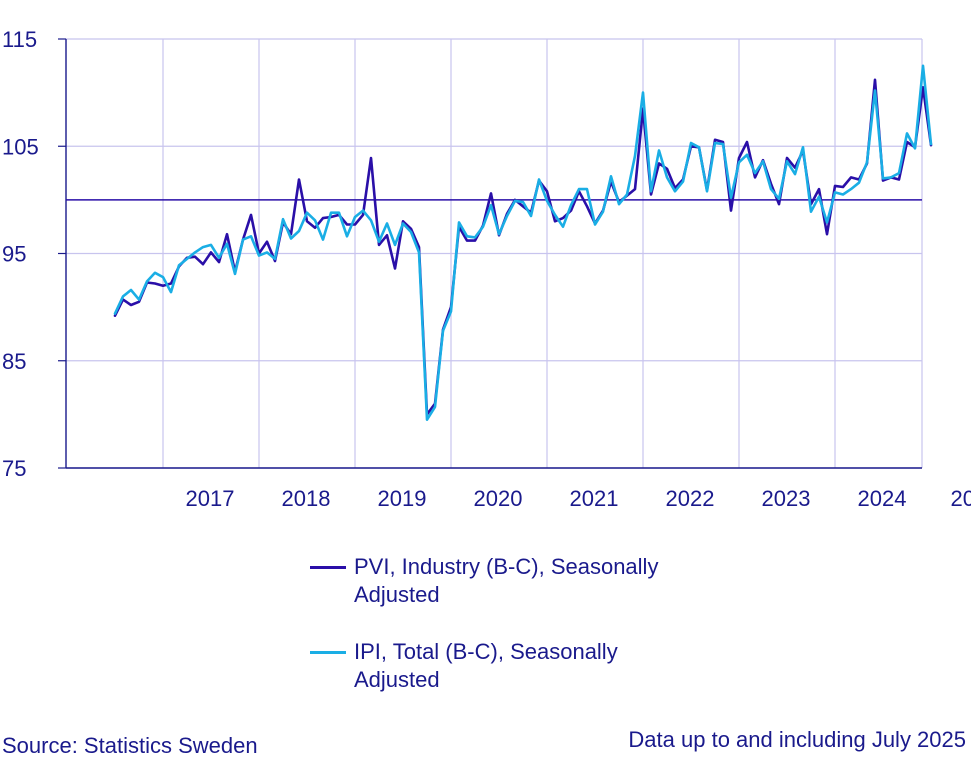 Image resolution: width=971 pixels, height=763 pixels. Describe the element at coordinates (210, 498) in the screenshot. I see `x-tick-label-2017: 2017` at that location.